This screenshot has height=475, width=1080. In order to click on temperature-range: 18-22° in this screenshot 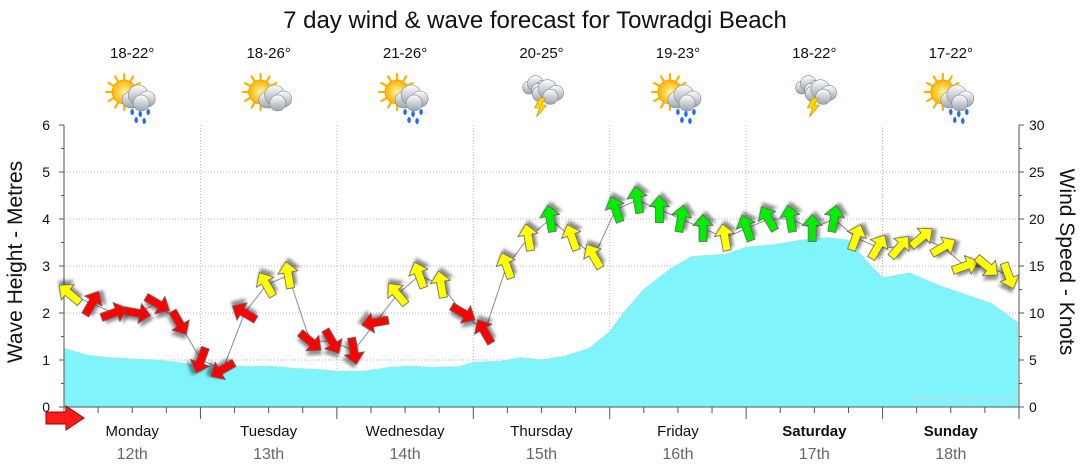, I will do `click(814, 53)`.